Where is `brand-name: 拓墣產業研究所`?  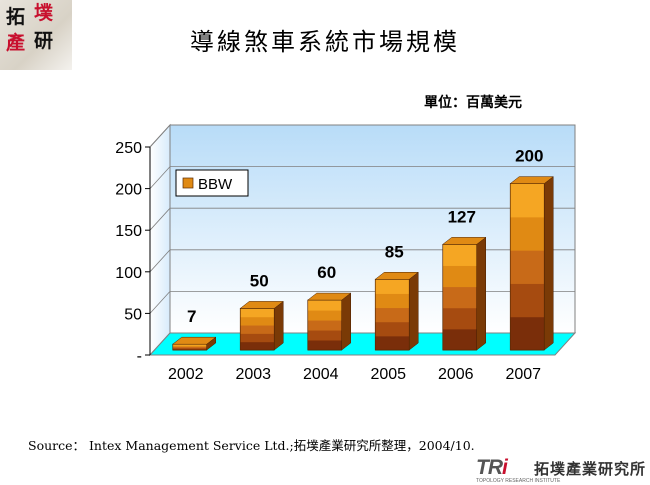
brand-name: 拓墣產業研究所 is located at coordinates (590, 469).